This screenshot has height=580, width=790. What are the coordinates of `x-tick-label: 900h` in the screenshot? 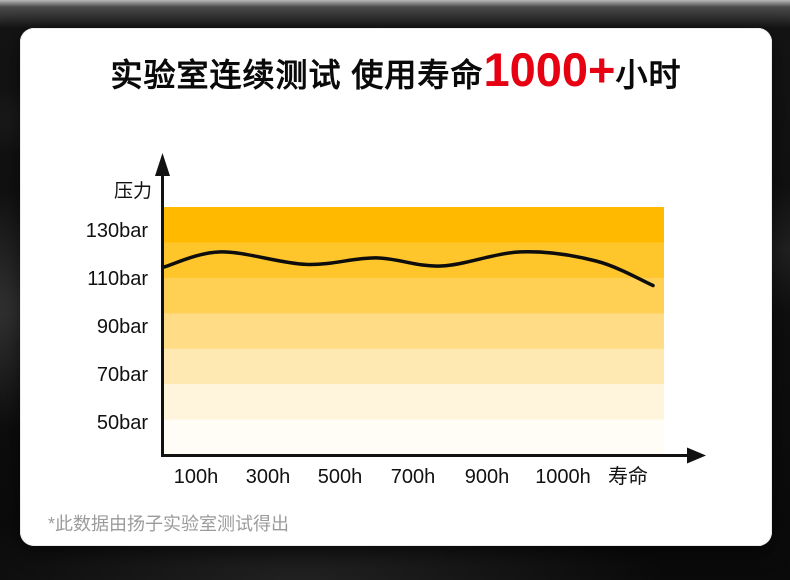 It's located at (487, 477).